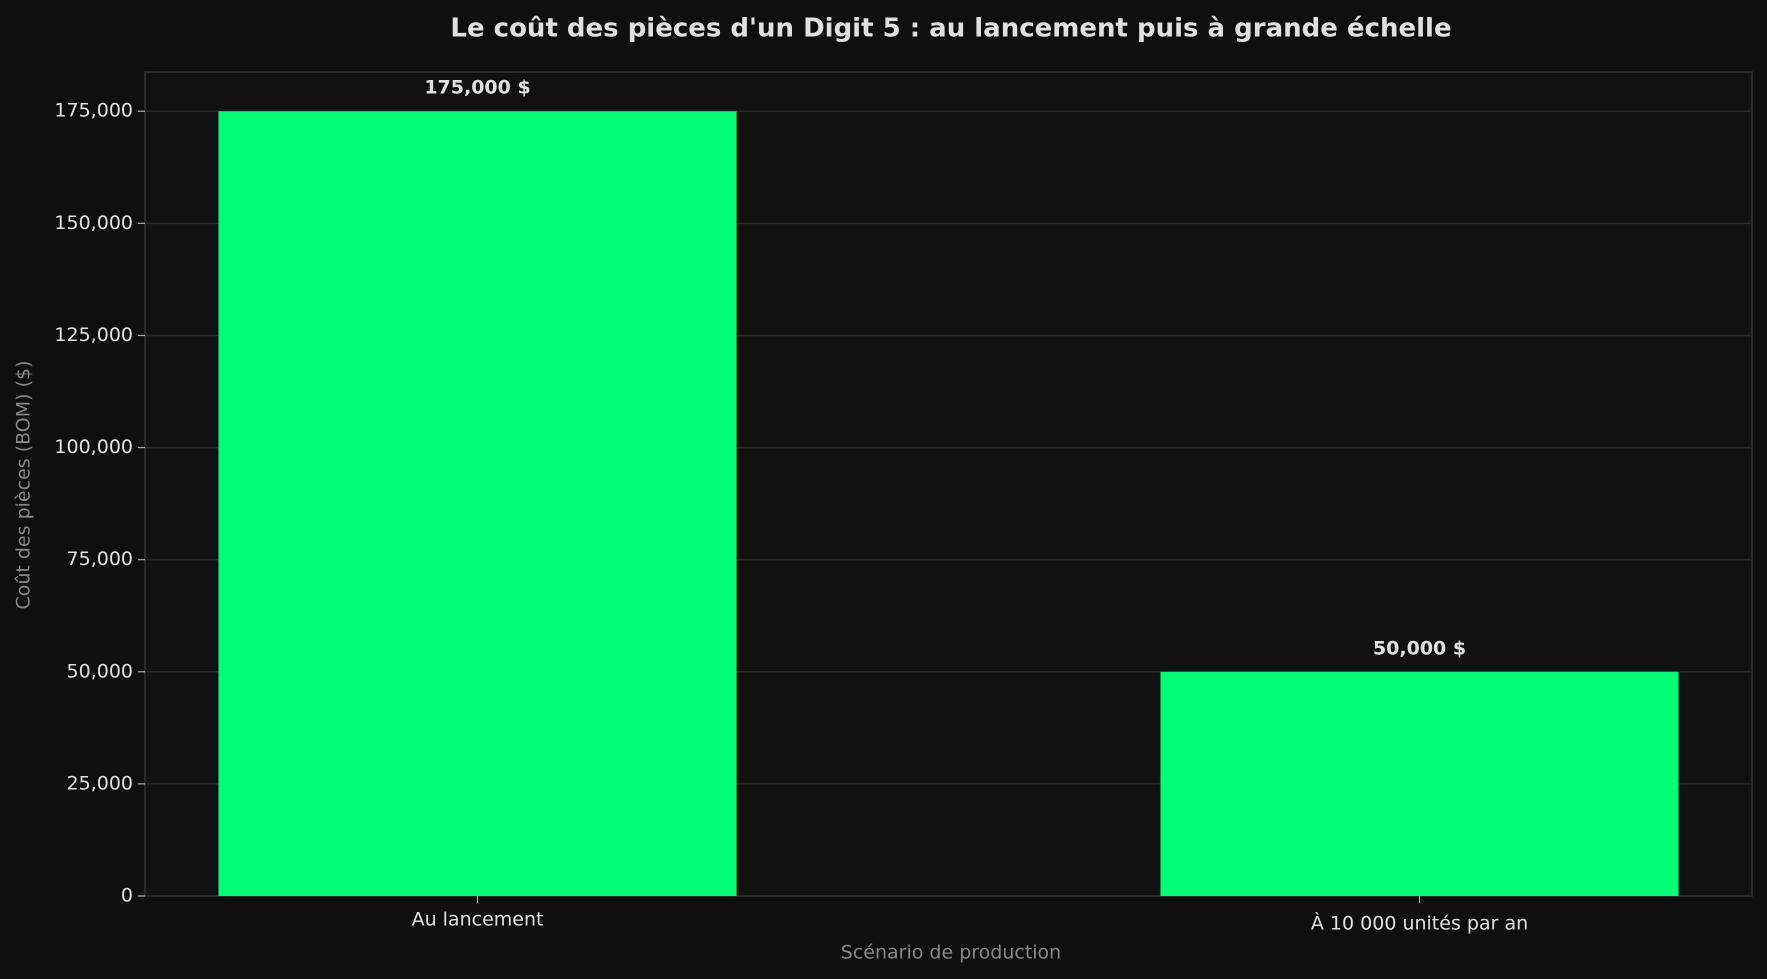  Describe the element at coordinates (93, 447) in the screenshot. I see `y-tick-label: 100,000` at that location.